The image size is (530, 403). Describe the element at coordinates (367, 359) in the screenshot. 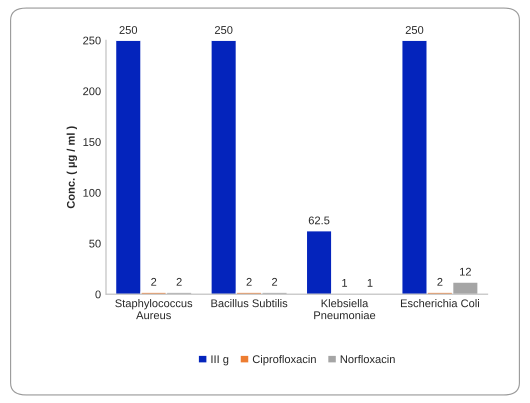

I see `legend-label: Norfloxacin` at that location.